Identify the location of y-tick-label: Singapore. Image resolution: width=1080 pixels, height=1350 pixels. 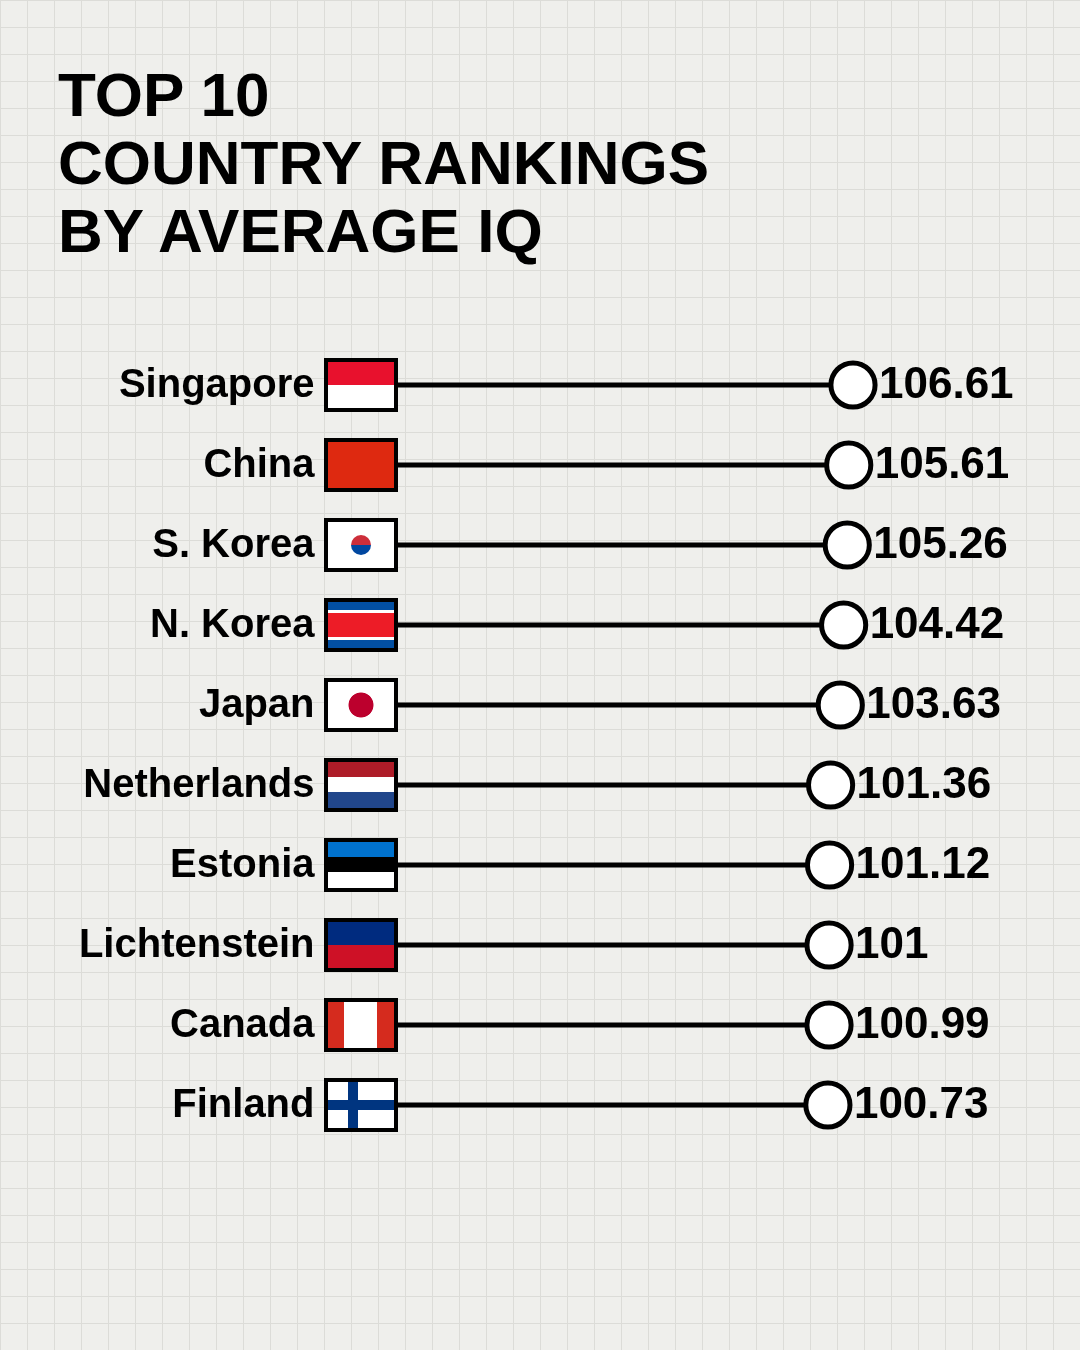
(216, 383).